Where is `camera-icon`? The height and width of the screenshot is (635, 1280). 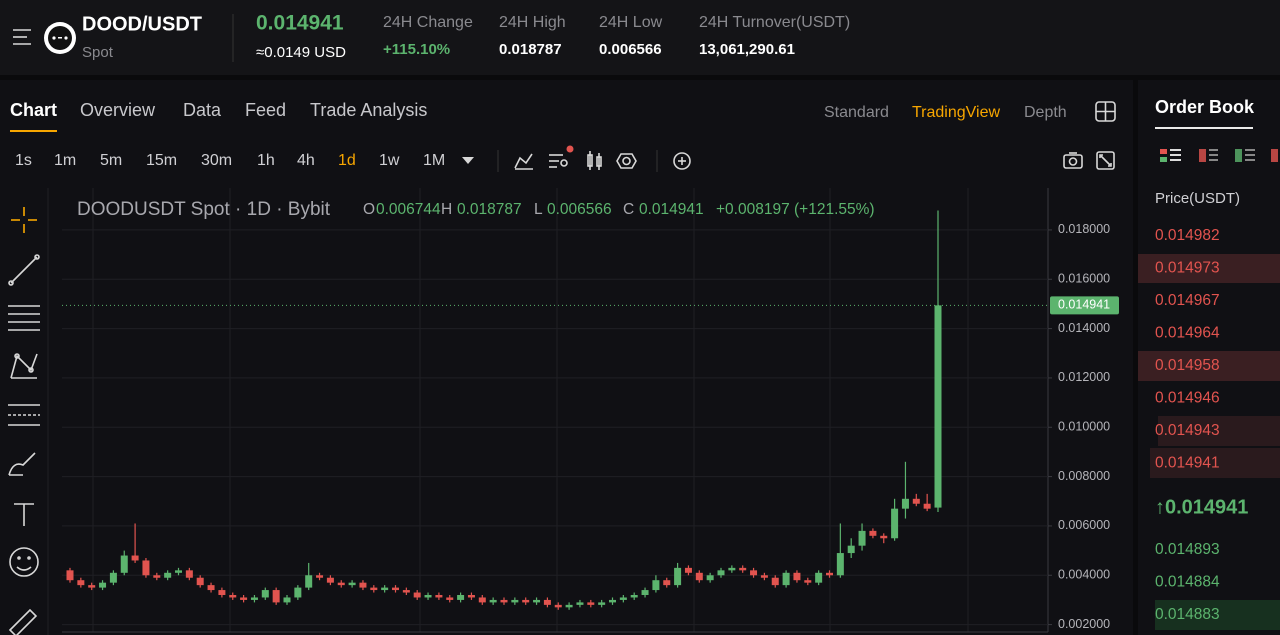
camera-icon is located at coordinates (1073, 160).